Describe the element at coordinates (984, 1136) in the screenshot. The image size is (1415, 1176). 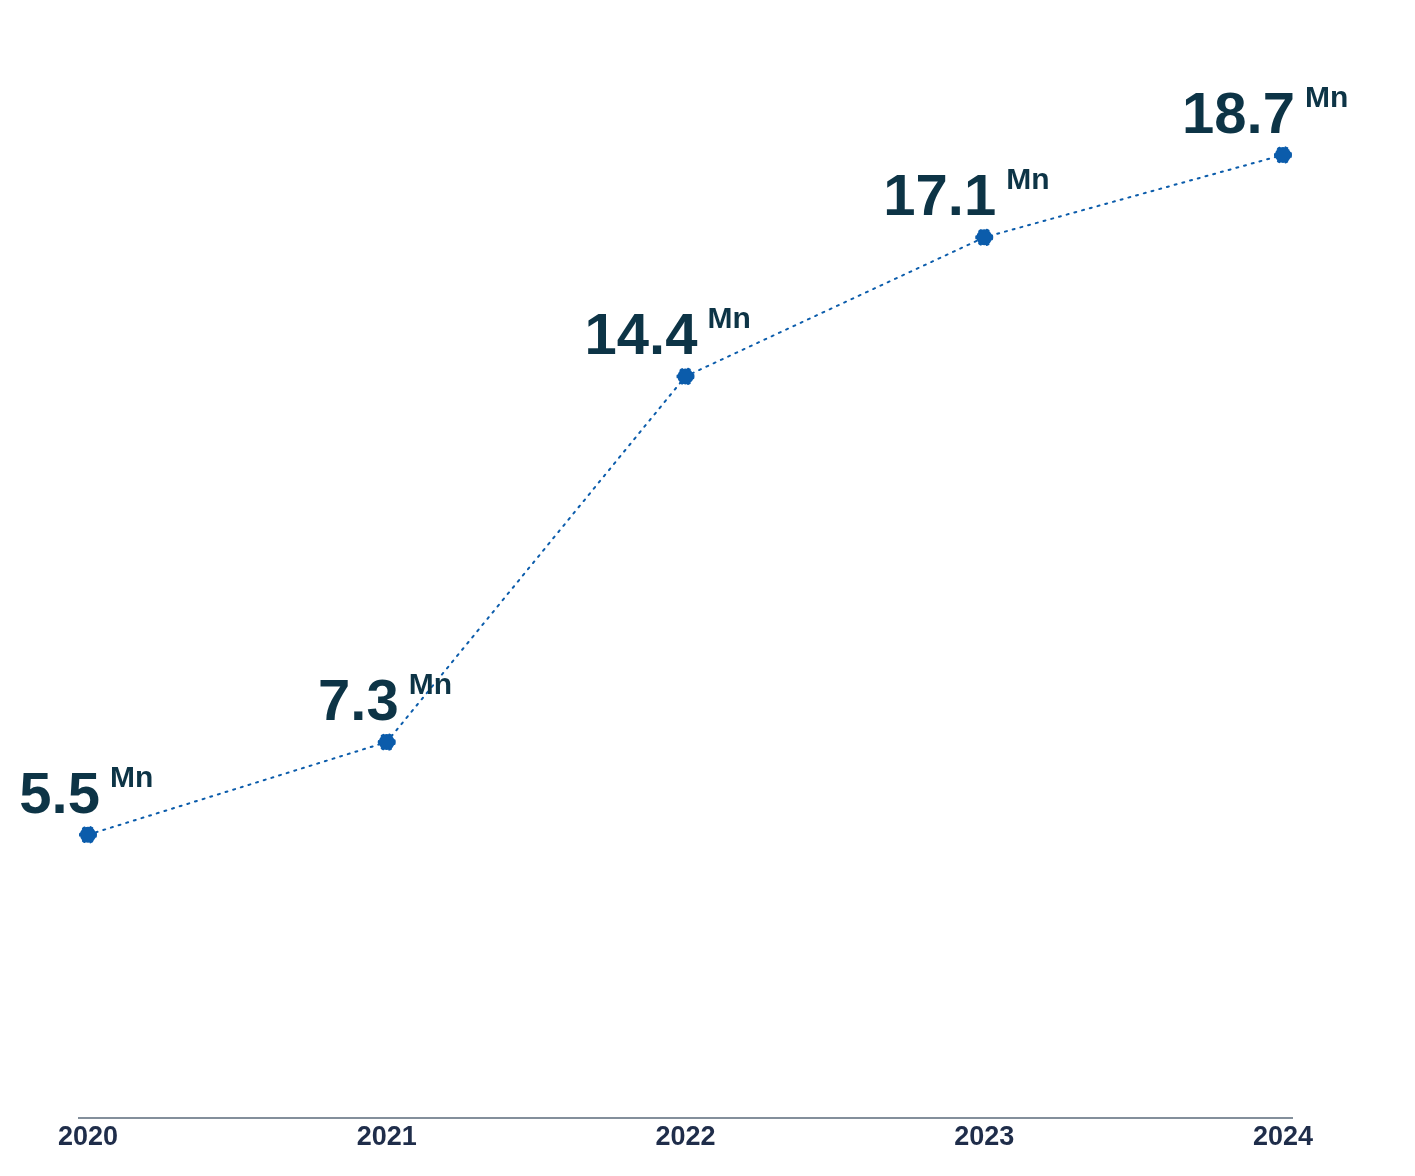
I see `x-tick-label: 2023` at that location.